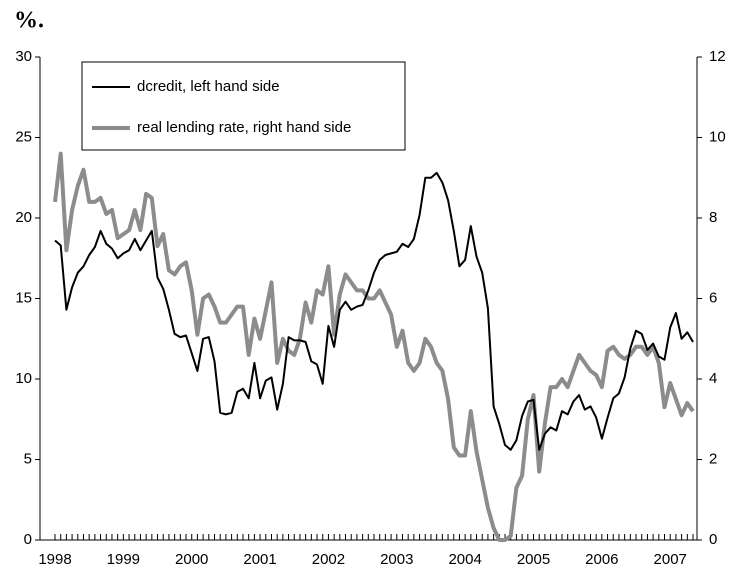 This screenshot has width=741, height=581. I want to click on x-tick-label: 1999, so click(123, 559).